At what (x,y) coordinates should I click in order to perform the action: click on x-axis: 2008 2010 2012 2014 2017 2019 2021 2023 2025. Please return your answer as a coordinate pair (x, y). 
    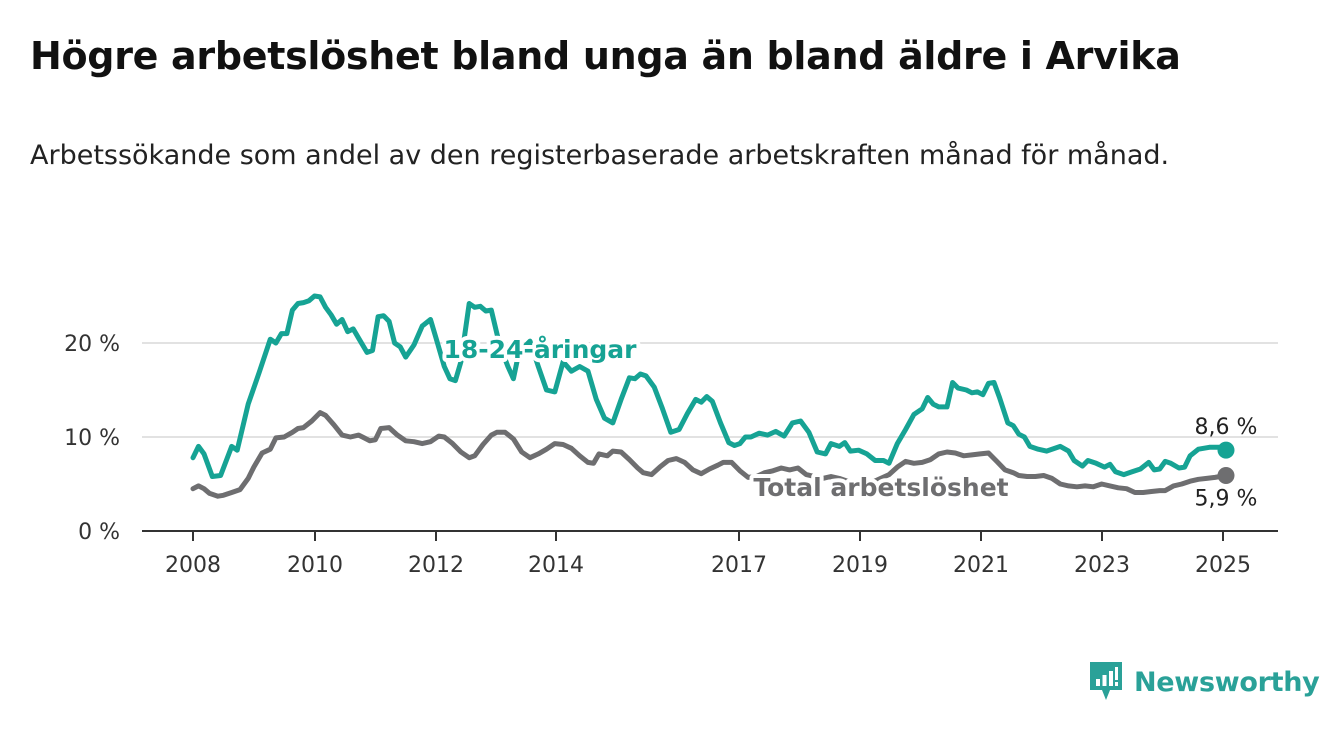
    Looking at the image, I should click on (710, 554).